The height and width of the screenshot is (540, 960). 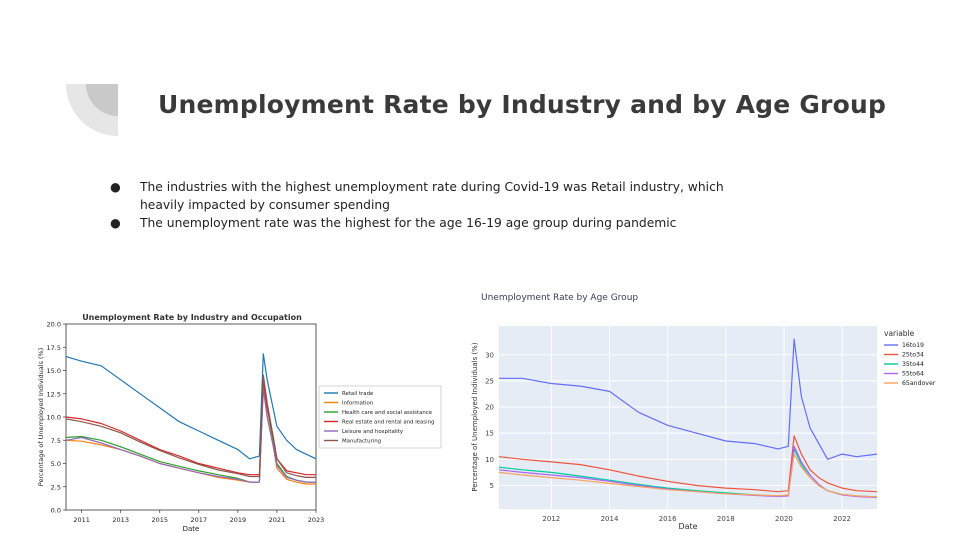 I want to click on y-tick-label: 10, so click(x=489, y=460).